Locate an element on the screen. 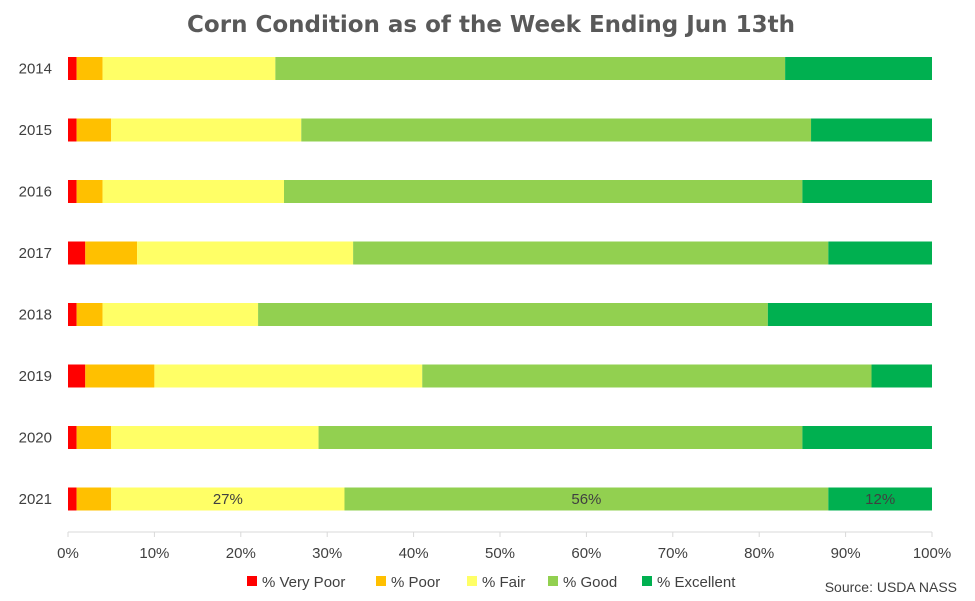 The width and height of the screenshot is (975, 601). legend-swatch-excellent is located at coordinates (647, 581).